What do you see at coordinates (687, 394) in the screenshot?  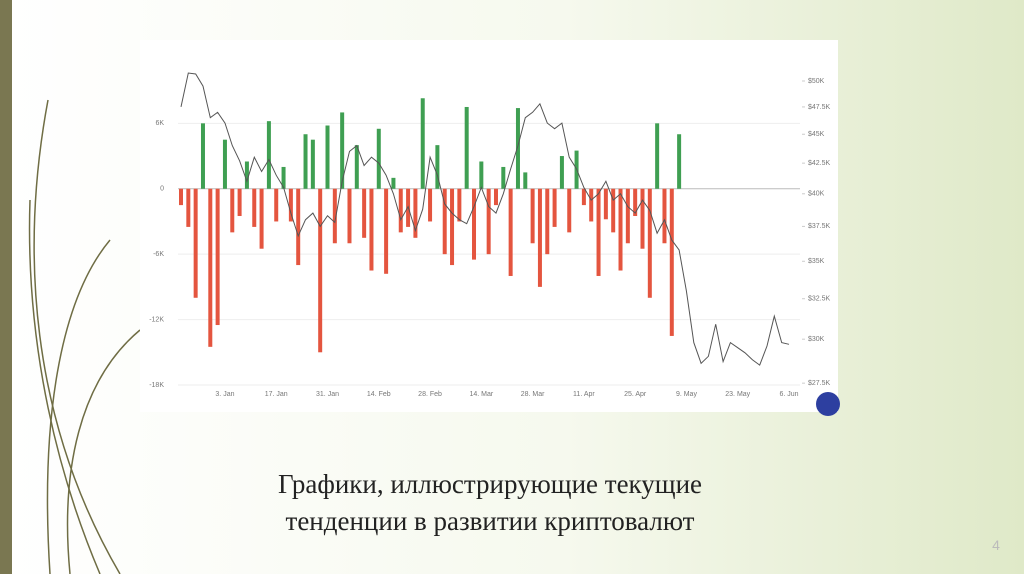 I see `x-tick-label: 9. May` at bounding box center [687, 394].